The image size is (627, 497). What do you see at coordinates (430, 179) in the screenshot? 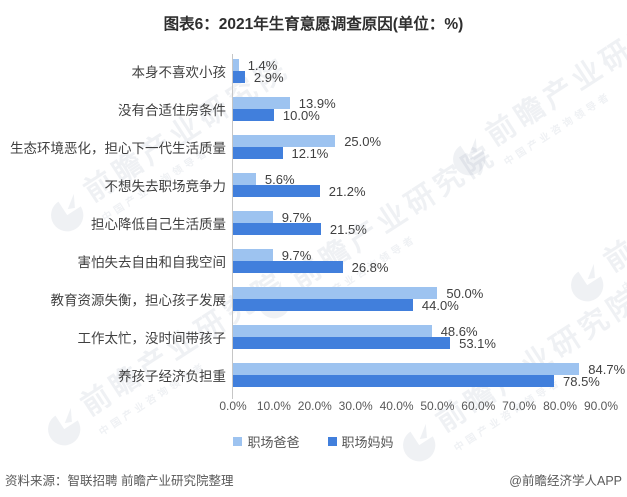
I see `bar-row: 5.6%` at bounding box center [430, 179].